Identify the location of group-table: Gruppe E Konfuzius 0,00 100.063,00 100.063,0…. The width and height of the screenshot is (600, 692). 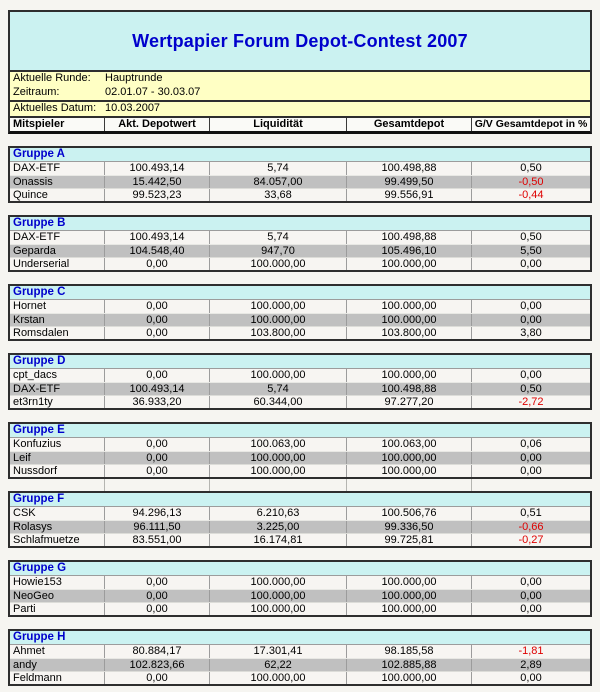
(300, 450).